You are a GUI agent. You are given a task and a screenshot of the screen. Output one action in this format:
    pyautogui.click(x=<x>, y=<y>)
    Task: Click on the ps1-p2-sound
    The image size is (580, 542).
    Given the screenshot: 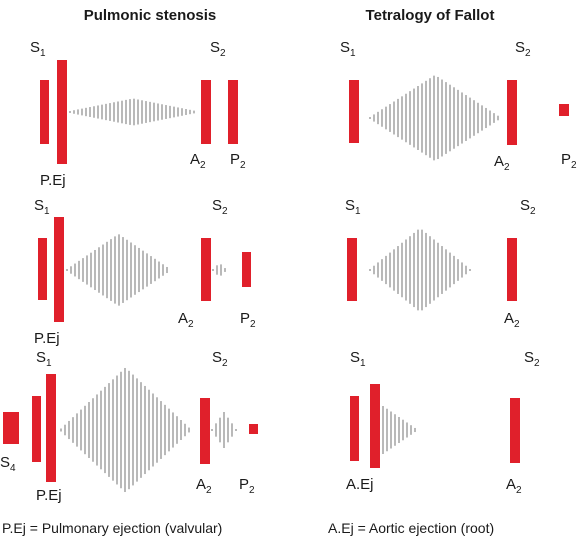 What is the action you would take?
    pyautogui.click(x=233, y=112)
    